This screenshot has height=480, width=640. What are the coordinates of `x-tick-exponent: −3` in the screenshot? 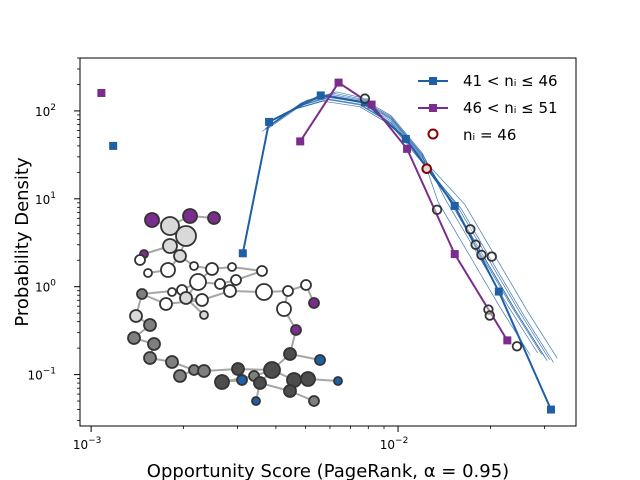 It's located at (94, 441).